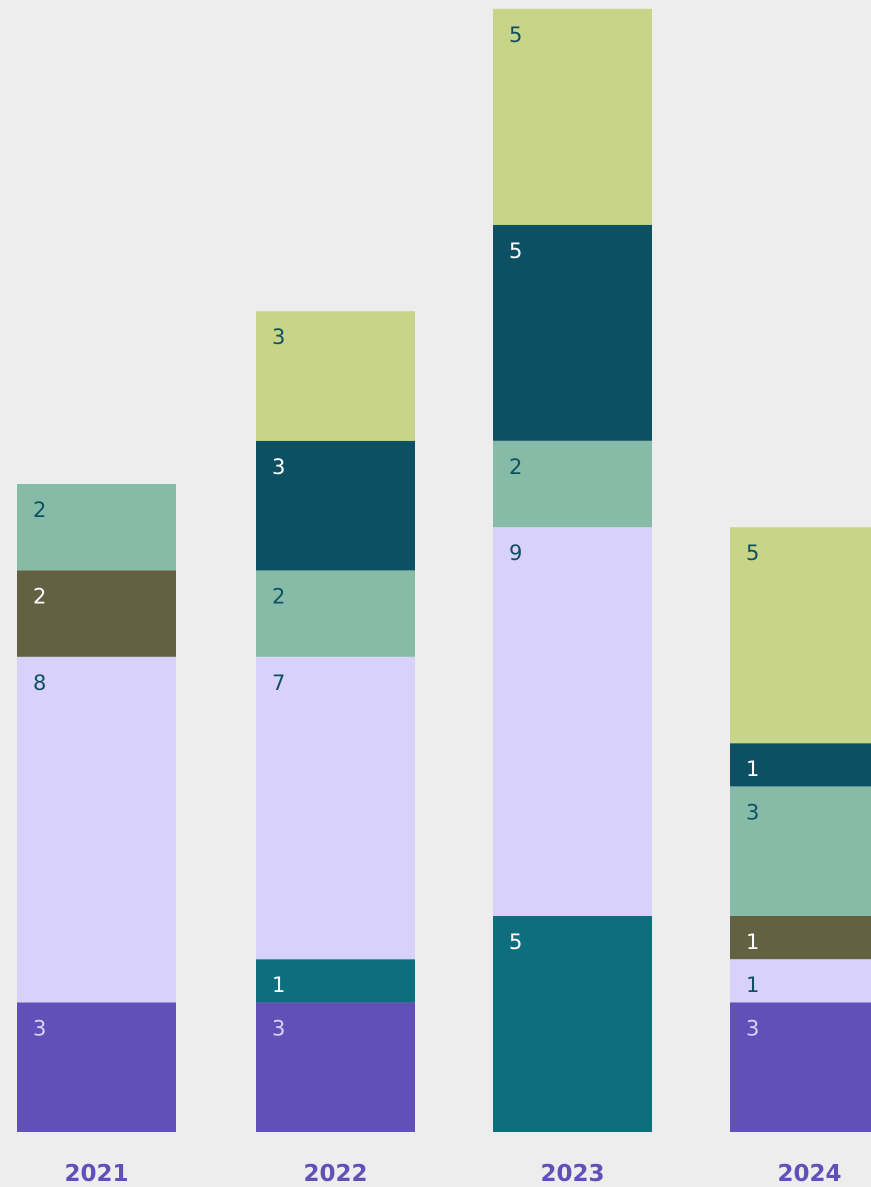 This screenshot has height=1187, width=871. What do you see at coordinates (809, 1174) in the screenshot?
I see `category-label-2024: 2024` at bounding box center [809, 1174].